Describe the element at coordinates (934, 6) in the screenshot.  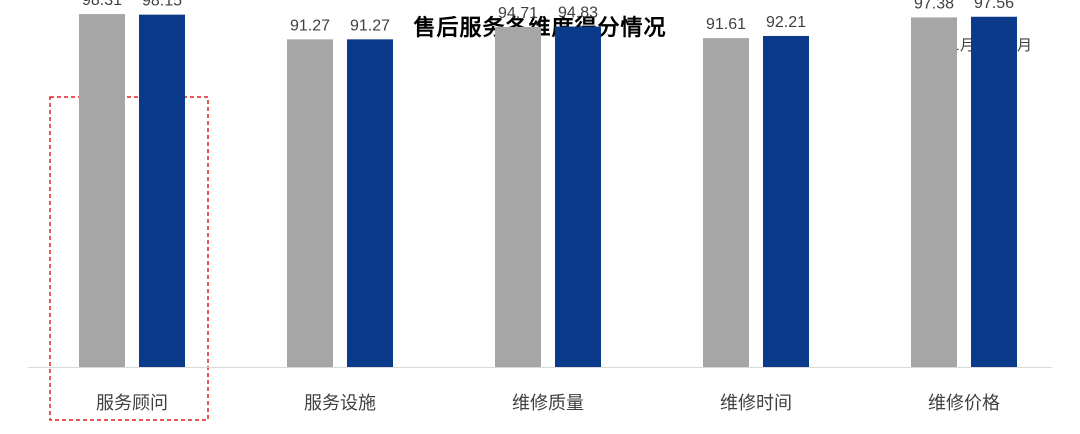
I see `data-label-series-0-cat-4: 97.38` at that location.